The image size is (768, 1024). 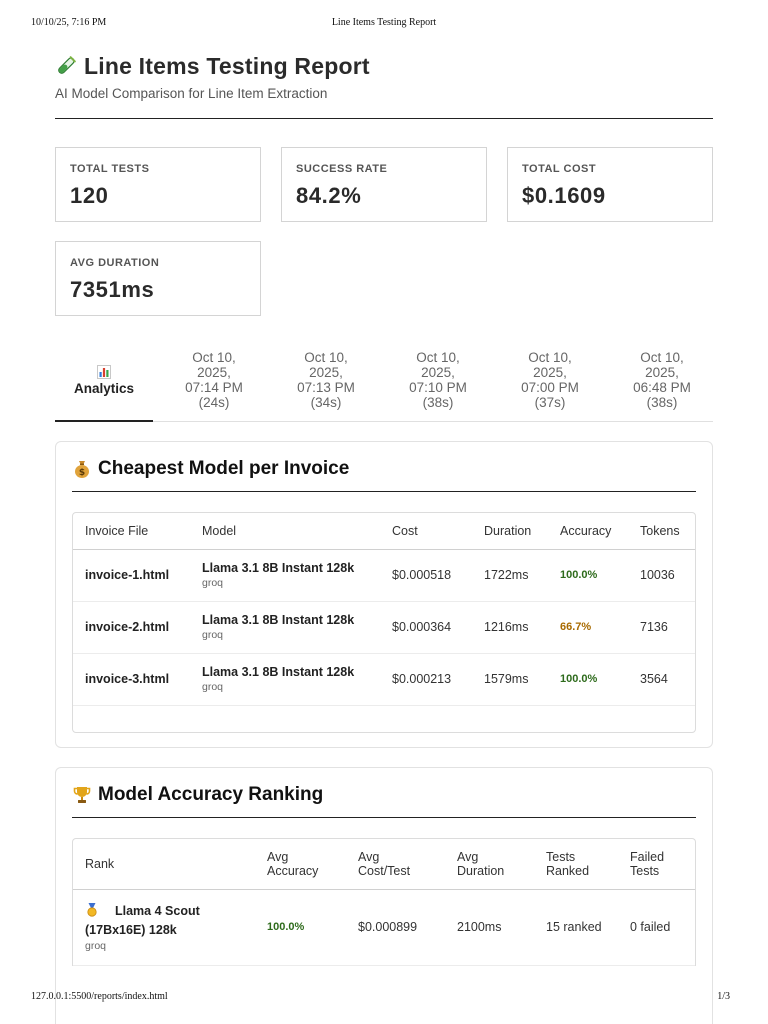 I want to click on stat-card-total-cost: TOTAL COST $0.1609, so click(x=610, y=184).